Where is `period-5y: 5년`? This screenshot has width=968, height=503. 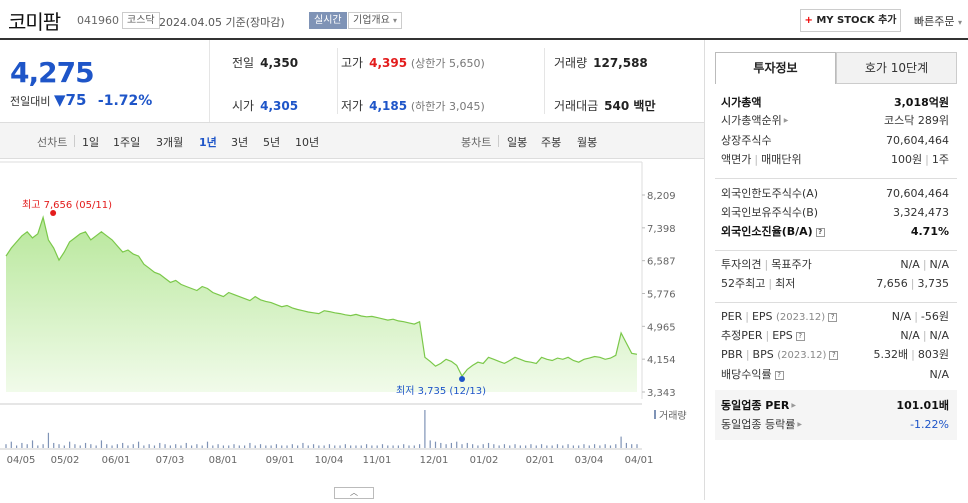
period-5y: 5년 is located at coordinates (272, 142).